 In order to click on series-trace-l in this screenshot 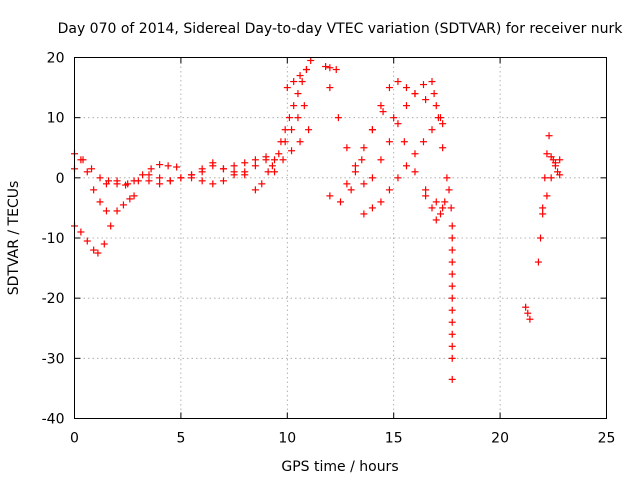, I will do `click(381, 133)`.